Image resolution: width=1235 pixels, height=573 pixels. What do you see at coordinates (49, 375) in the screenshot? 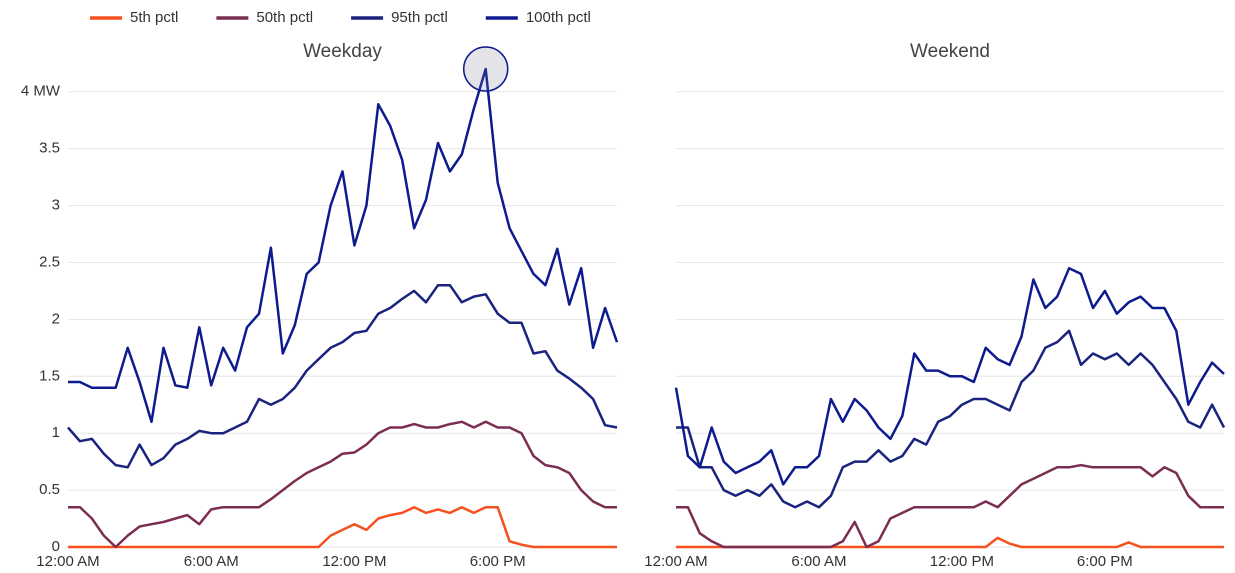
I see `y-tick-label: 1.5` at bounding box center [49, 375].